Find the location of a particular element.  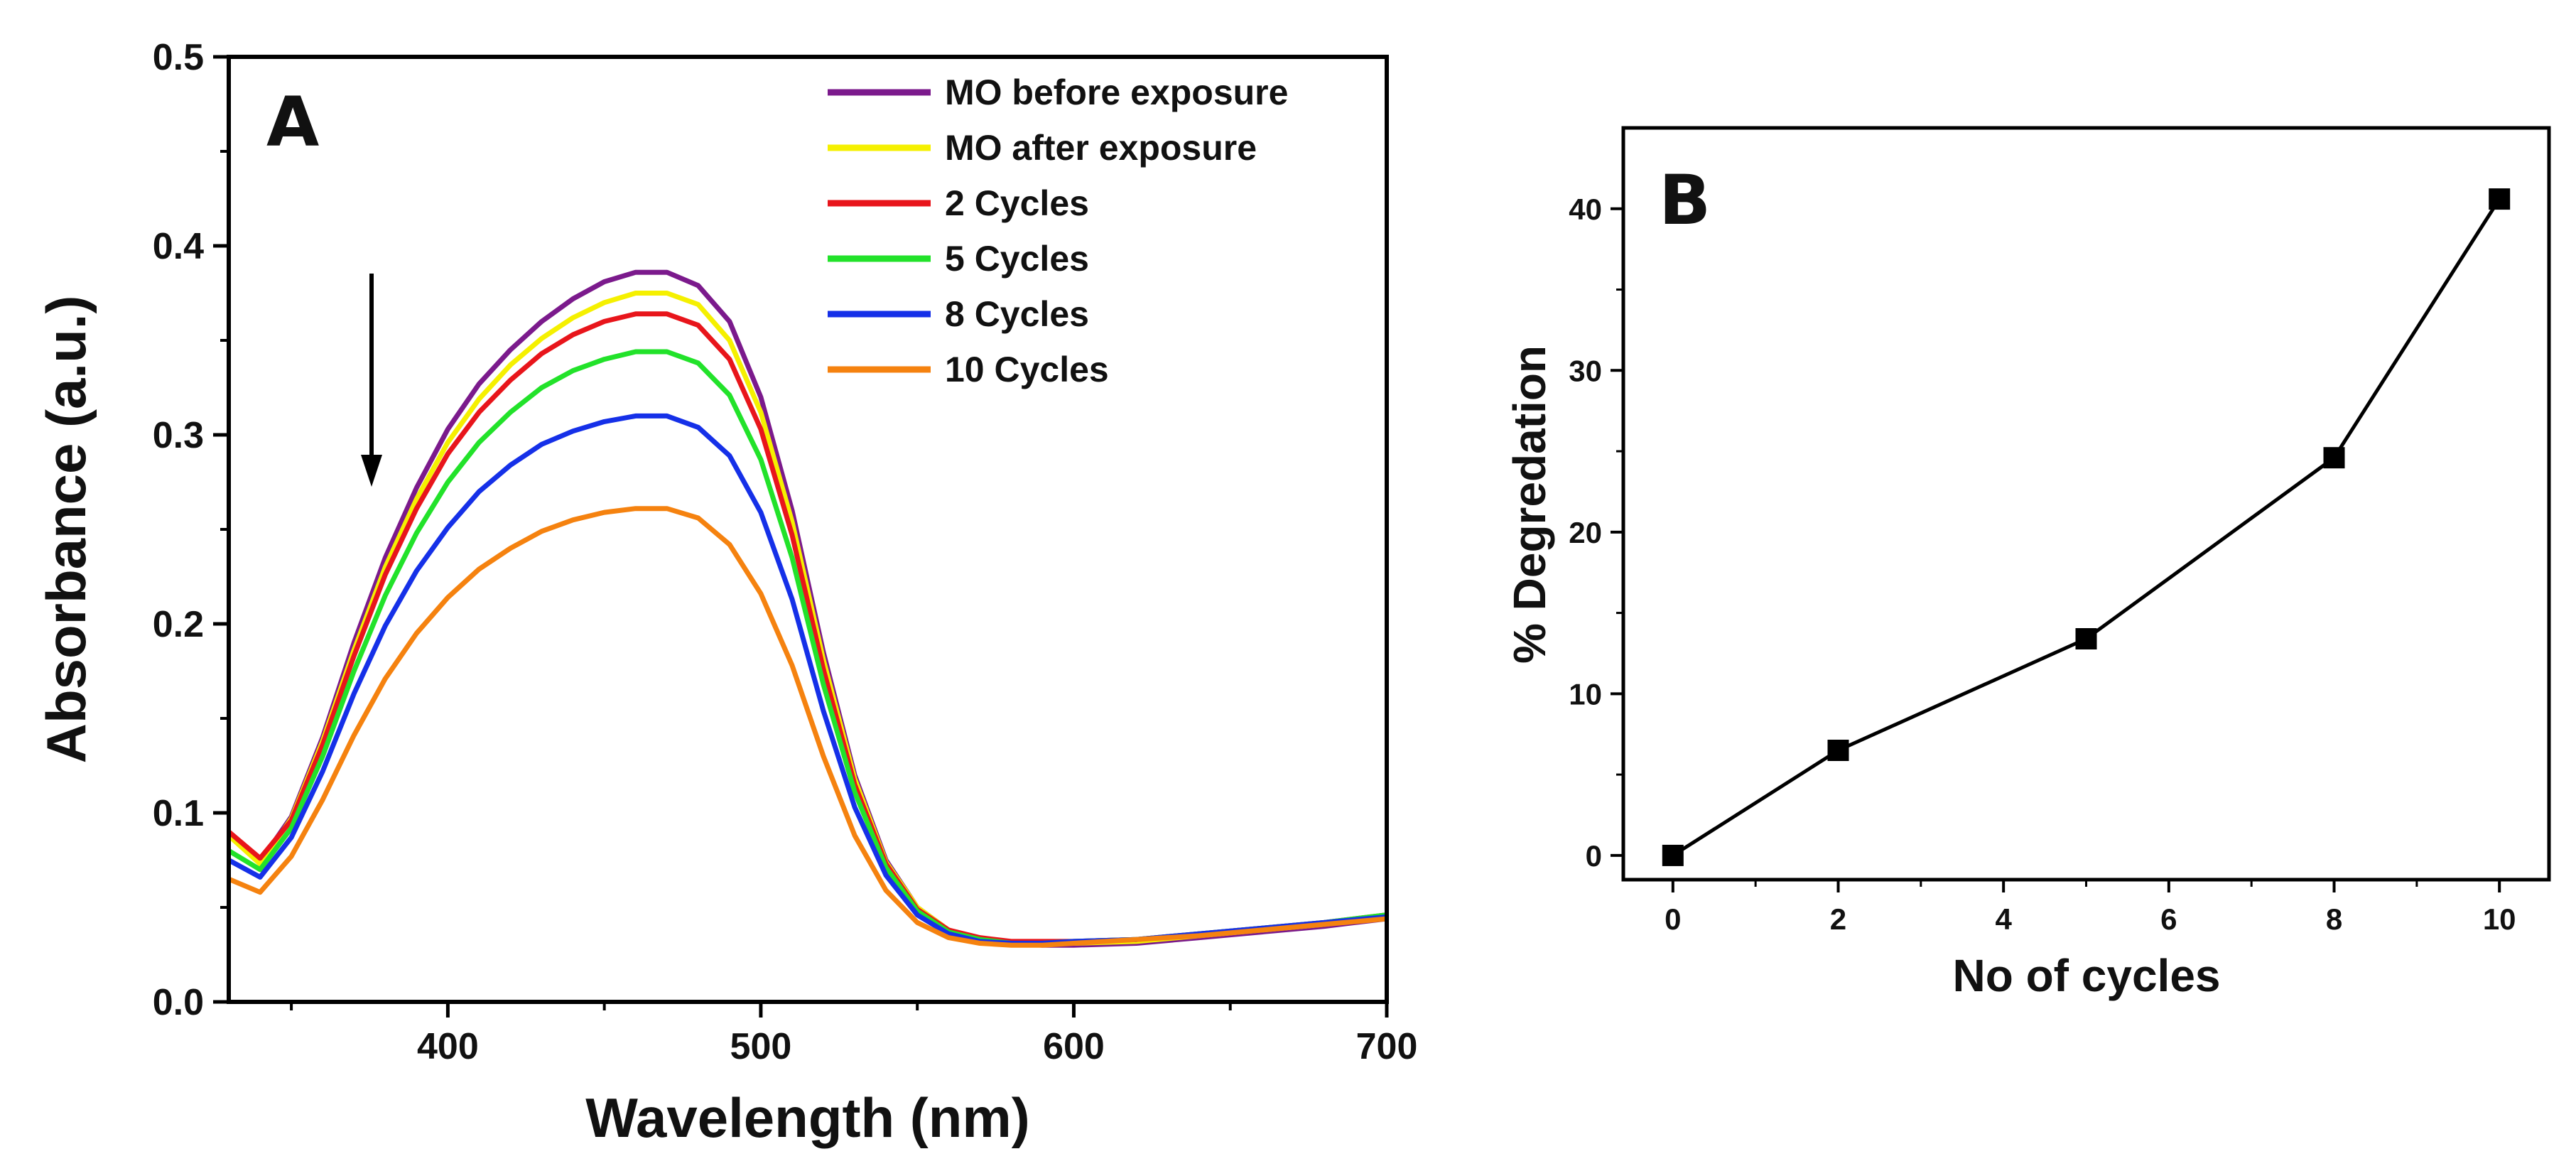

x-tick-label: 8 is located at coordinates (2334, 919).